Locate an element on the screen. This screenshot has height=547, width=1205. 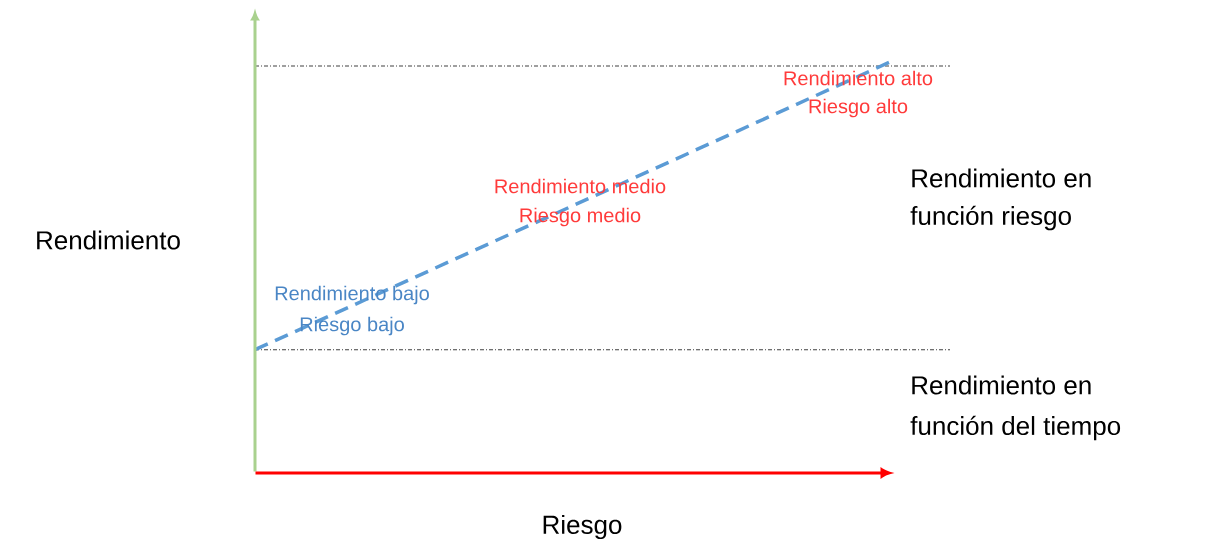
annotation: Rendimiento bajo is located at coordinates (352, 295).